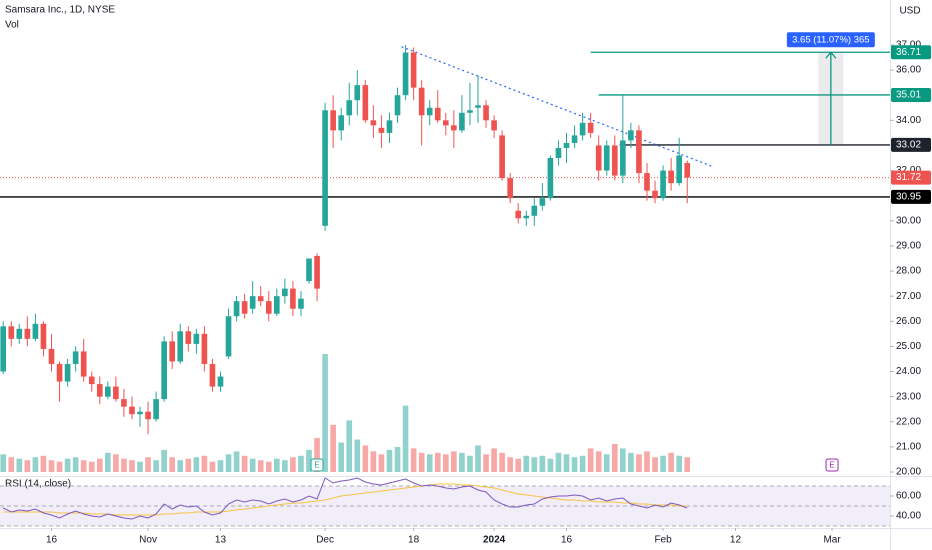 The width and height of the screenshot is (932, 550). What do you see at coordinates (12, 25) in the screenshot?
I see `volume-label: Vol` at bounding box center [12, 25].